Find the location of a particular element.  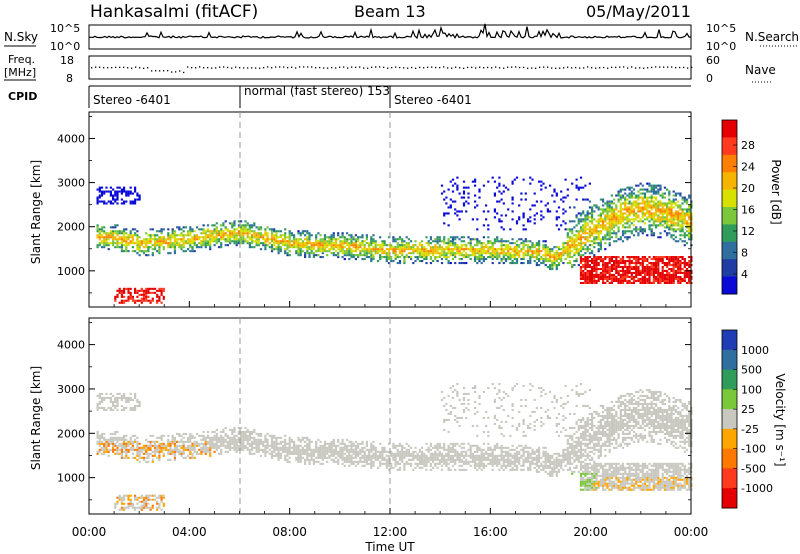

y-tick-label: 2000 is located at coordinates (71, 227).